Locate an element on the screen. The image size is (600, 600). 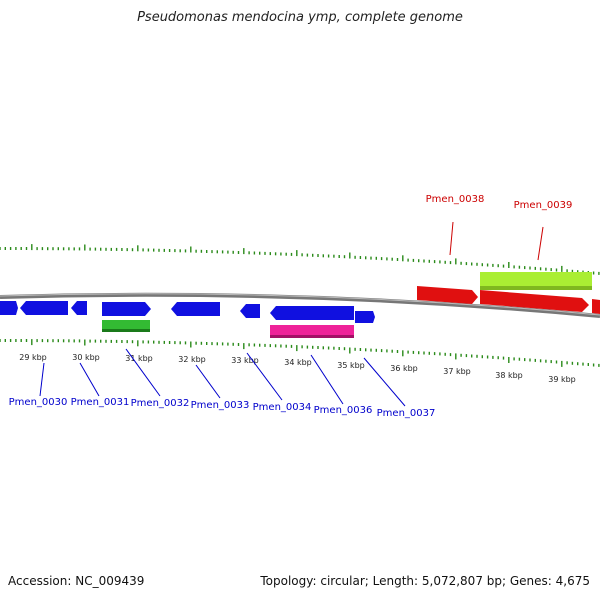
reverse-genes is located at coordinates (508, 300).